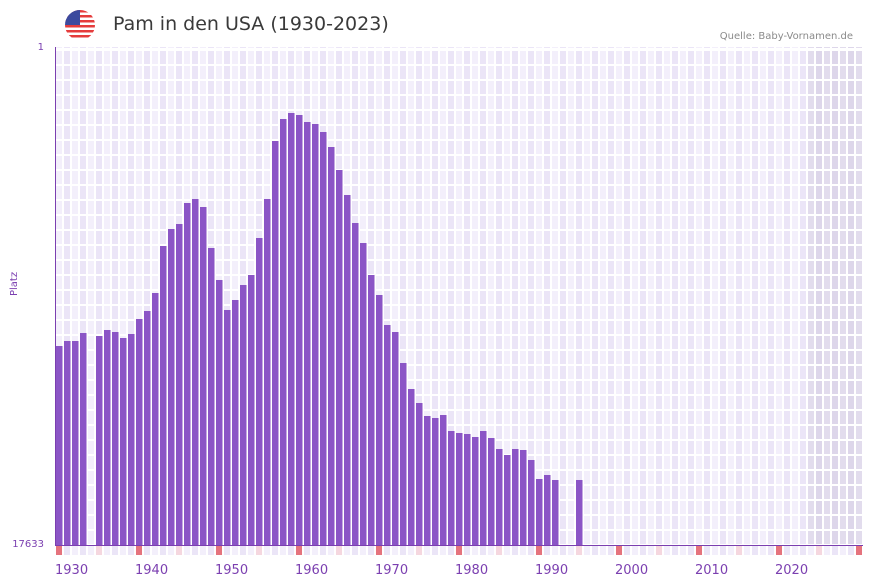 This screenshot has width=873, height=587. I want to click on x-tick-2020: 2020, so click(792, 570).